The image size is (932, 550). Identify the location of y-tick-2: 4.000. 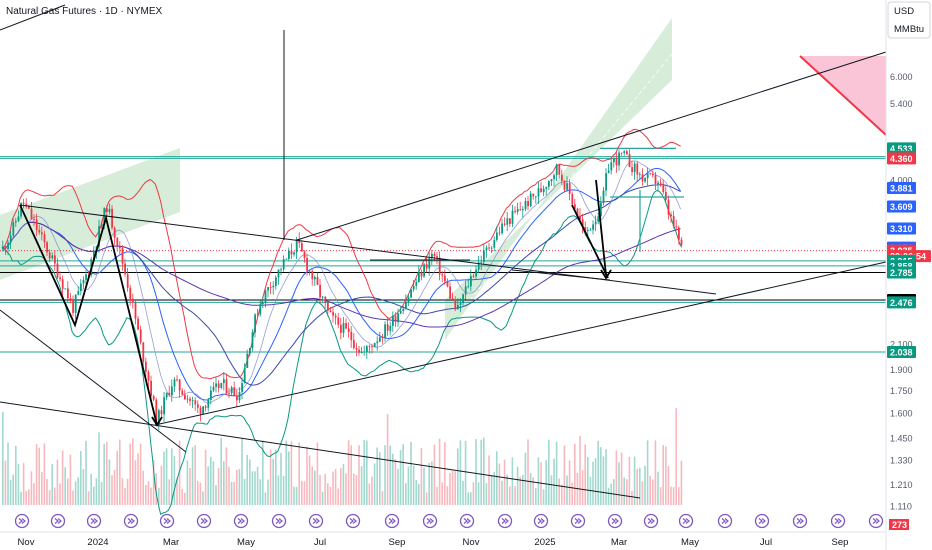
(901, 180).